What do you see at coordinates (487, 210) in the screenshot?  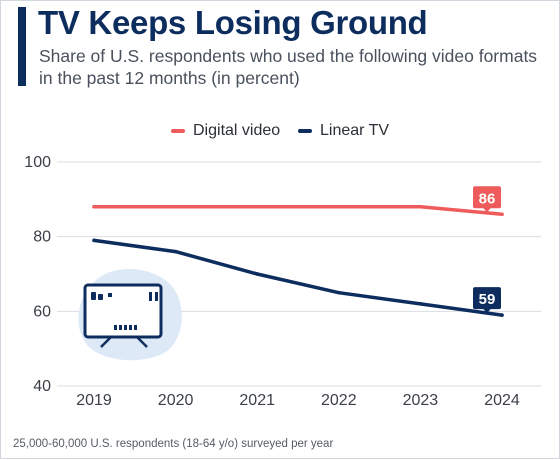 I see `end-label-pointer-digital-video` at bounding box center [487, 210].